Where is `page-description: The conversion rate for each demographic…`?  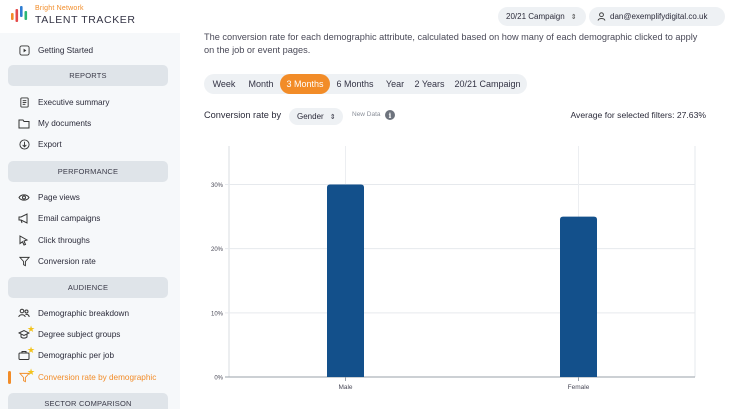
page-description: The conversion rate for each demographic… is located at coordinates (451, 43).